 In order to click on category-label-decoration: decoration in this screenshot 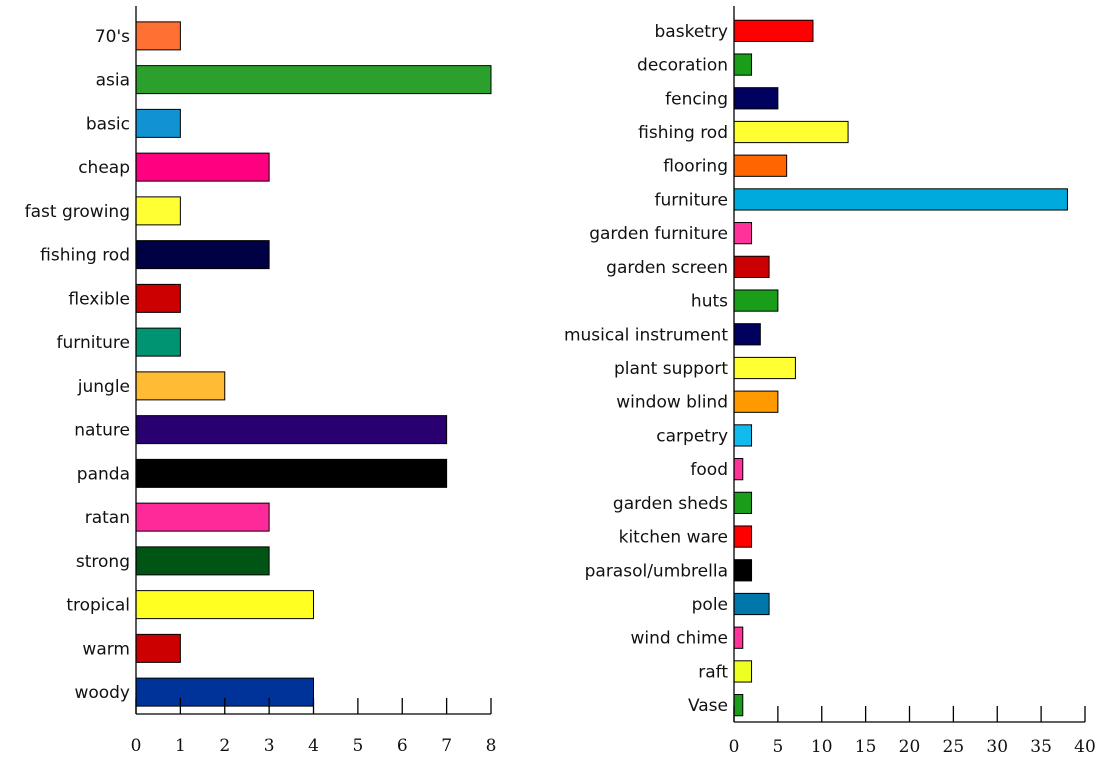, I will do `click(682, 66)`.